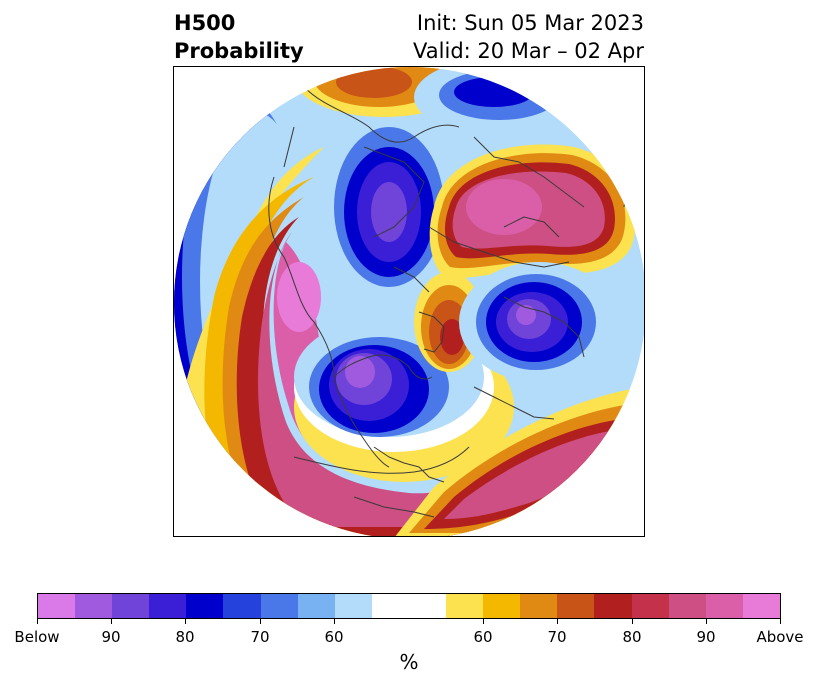  I want to click on colorbar-tick-label: Below, so click(37, 637).